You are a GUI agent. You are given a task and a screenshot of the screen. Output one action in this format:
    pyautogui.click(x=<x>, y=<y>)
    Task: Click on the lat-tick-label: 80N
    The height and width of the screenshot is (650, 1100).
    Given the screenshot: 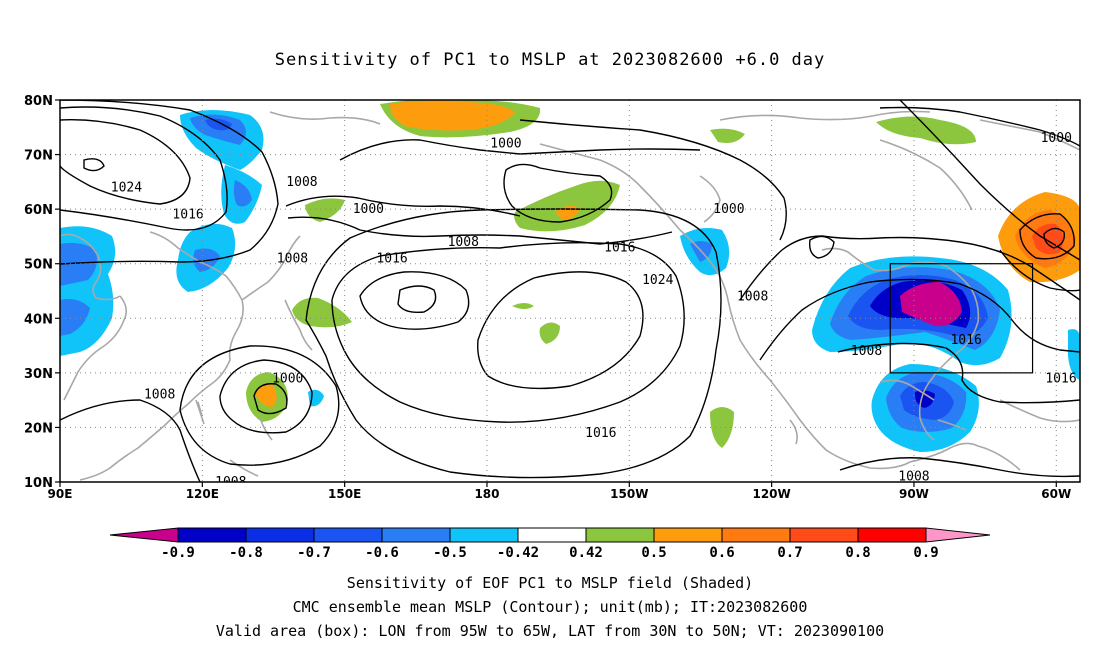 What is the action you would take?
    pyautogui.click(x=38, y=101)
    